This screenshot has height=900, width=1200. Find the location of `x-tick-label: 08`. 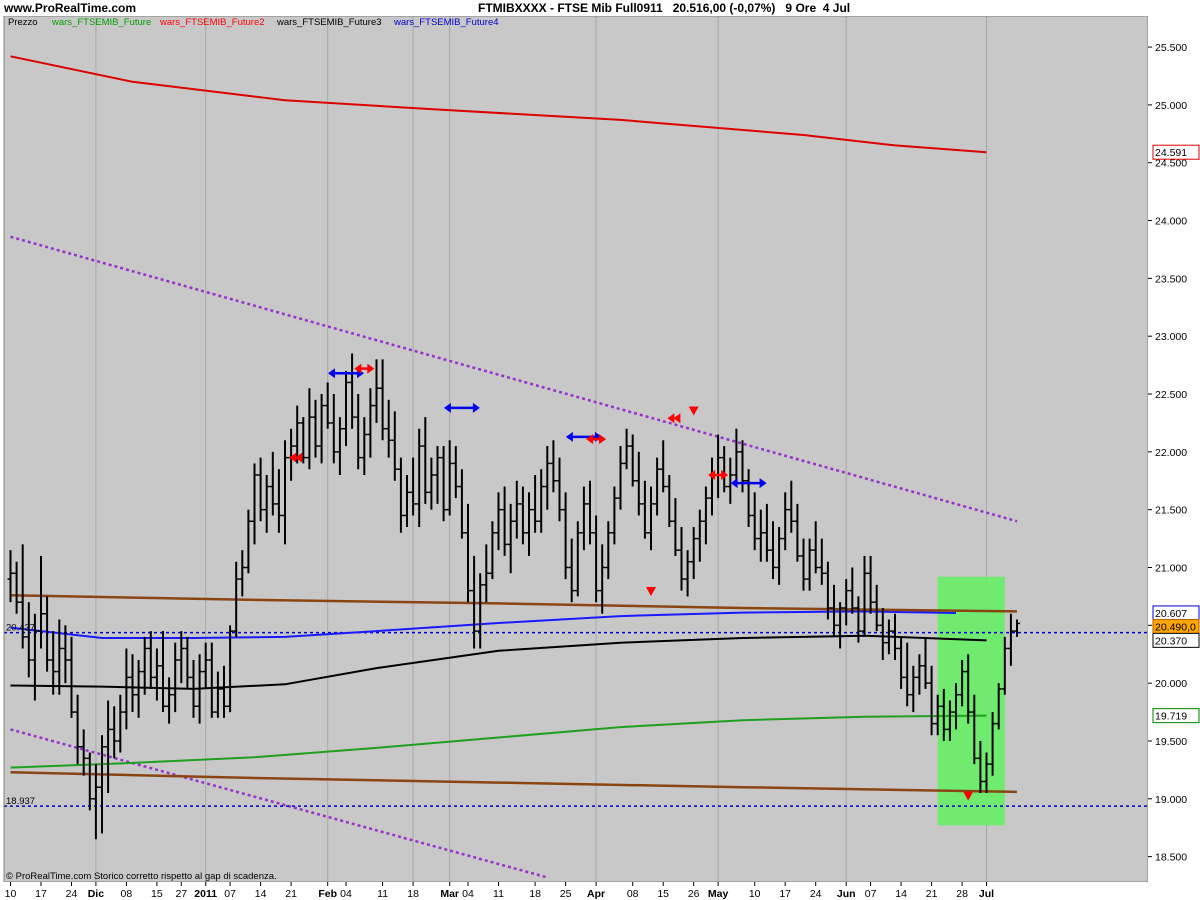

x-tick-label: 08 is located at coordinates (633, 894).